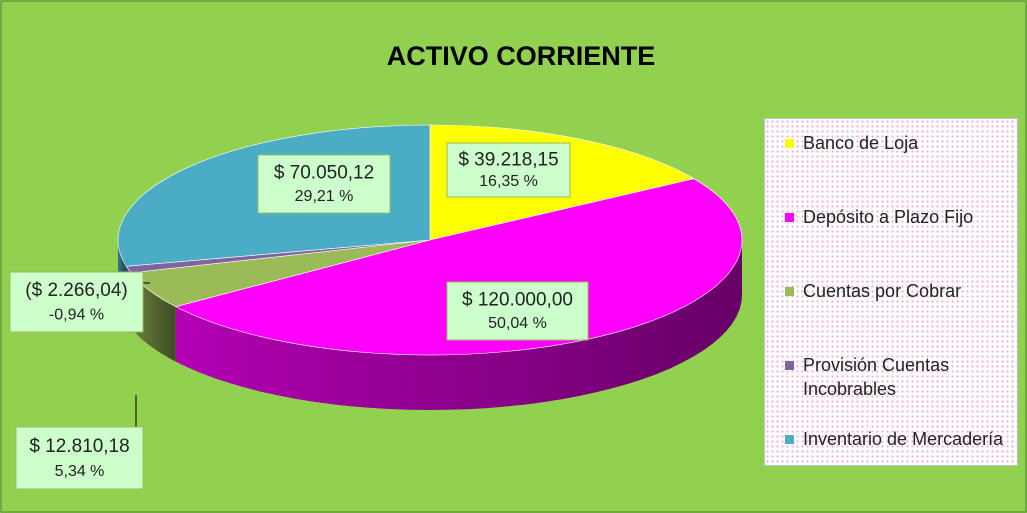 This screenshot has width=1027, height=513. I want to click on legend-label: Depósito a Plazo Fijo, so click(888, 217).